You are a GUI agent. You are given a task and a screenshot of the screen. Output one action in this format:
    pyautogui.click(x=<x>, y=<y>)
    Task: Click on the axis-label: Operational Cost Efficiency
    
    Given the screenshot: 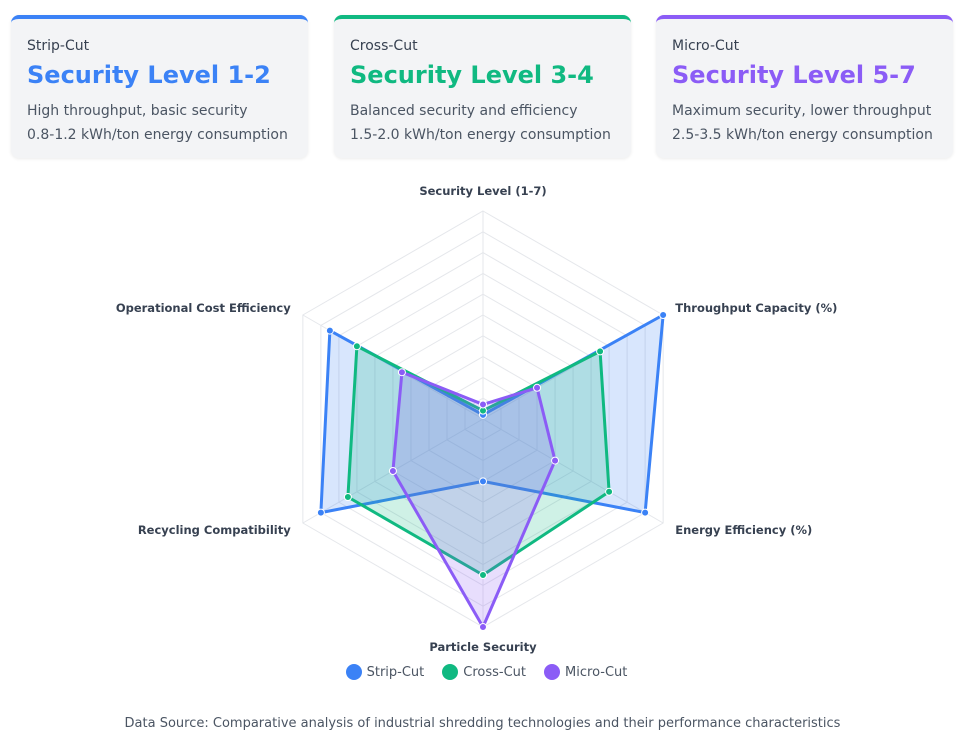 What is the action you would take?
    pyautogui.click(x=203, y=308)
    